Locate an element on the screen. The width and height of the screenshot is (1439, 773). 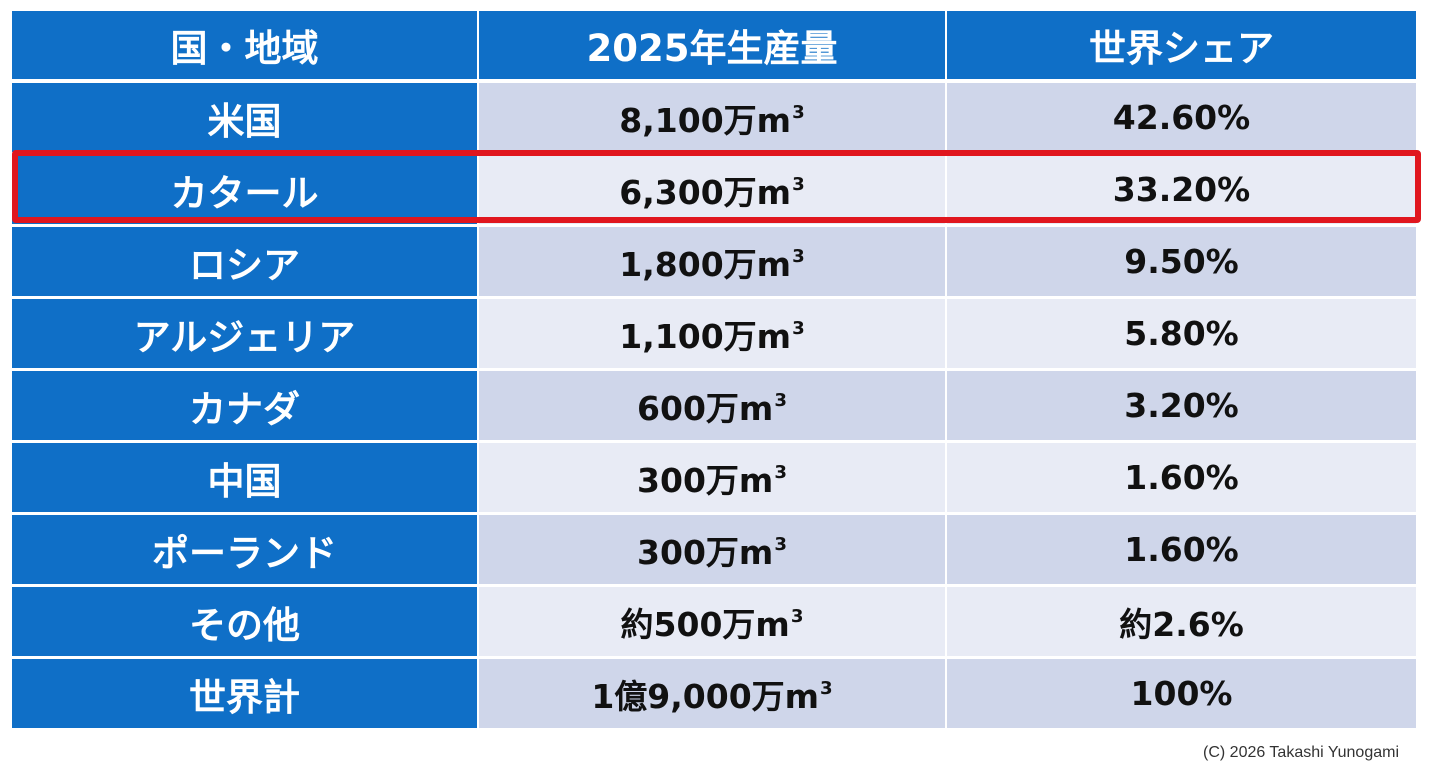
production-value: 1,800万m is located at coordinates (705, 264).